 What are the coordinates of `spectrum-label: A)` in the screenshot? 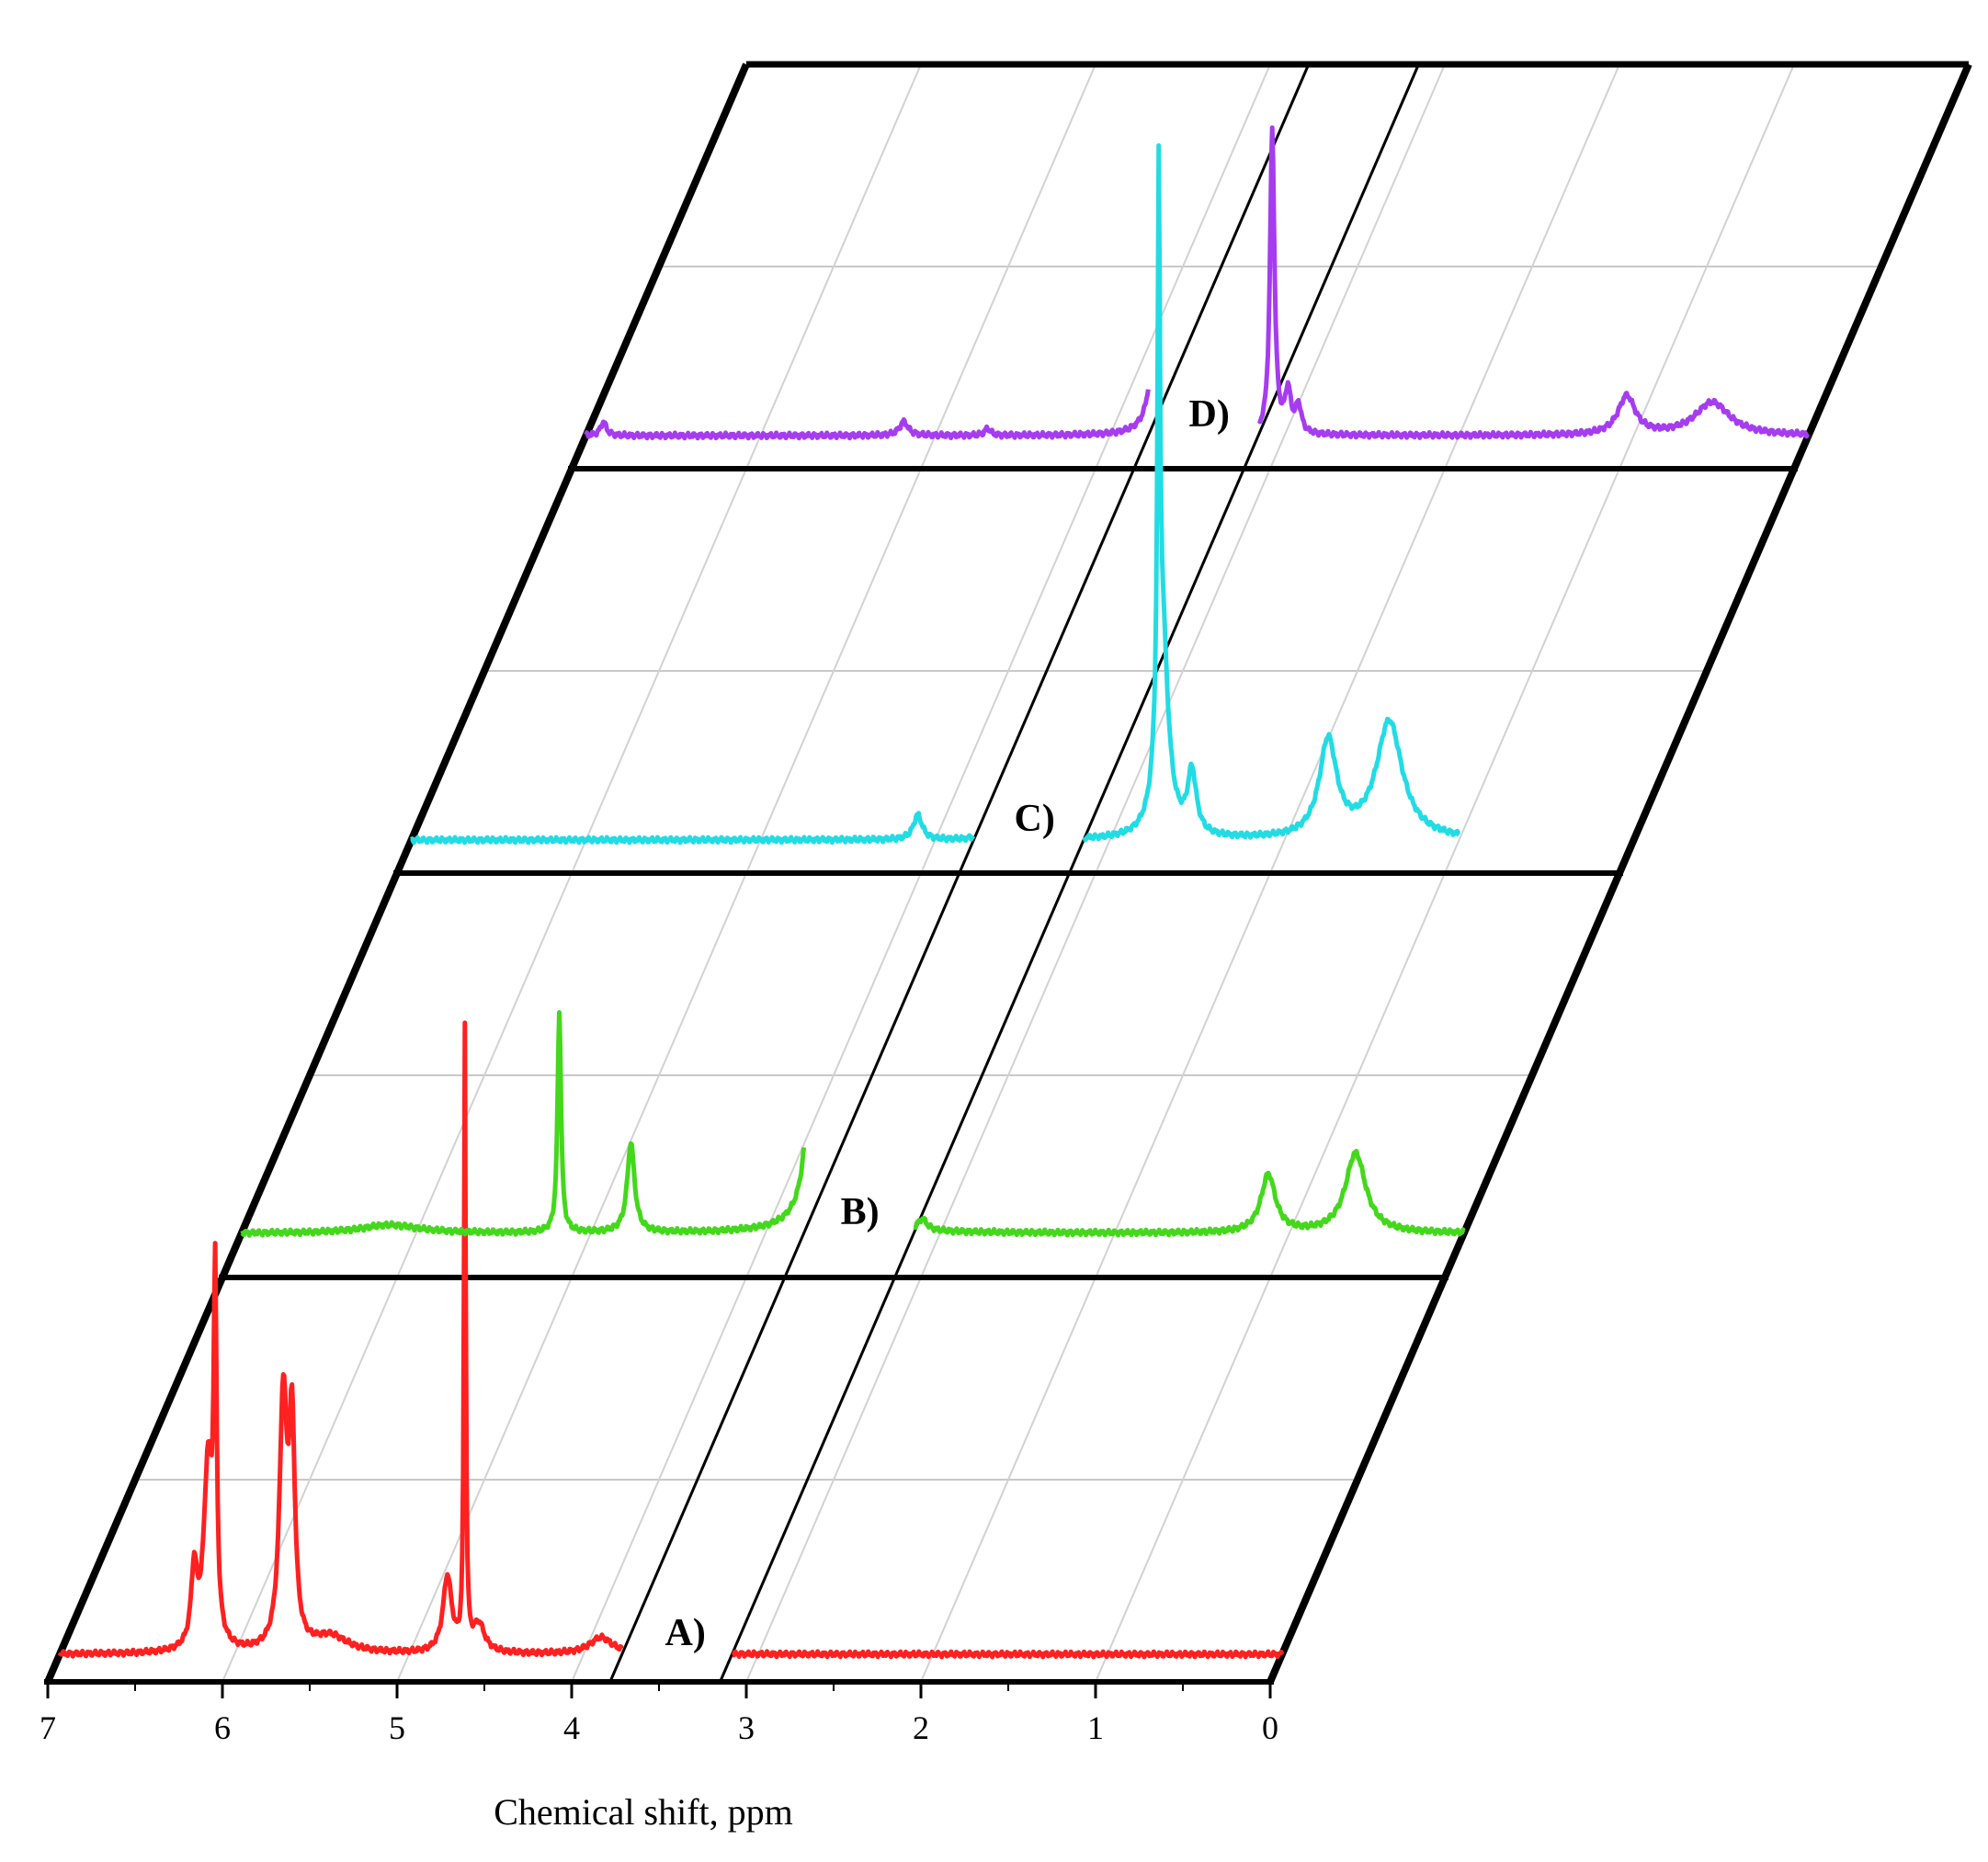 It's located at (685, 1633).